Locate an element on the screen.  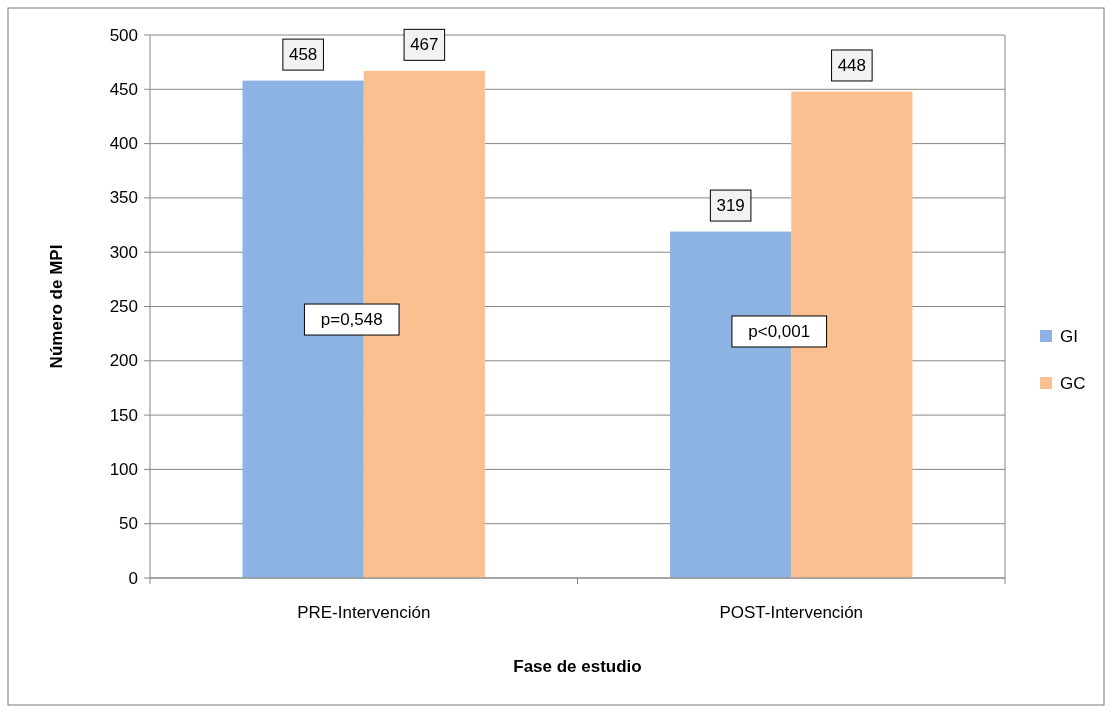
x-axis-title: Fase de estudio is located at coordinates (577, 666).